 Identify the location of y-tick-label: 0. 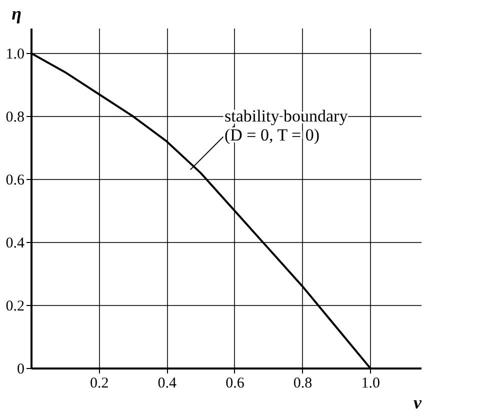
(20, 370).